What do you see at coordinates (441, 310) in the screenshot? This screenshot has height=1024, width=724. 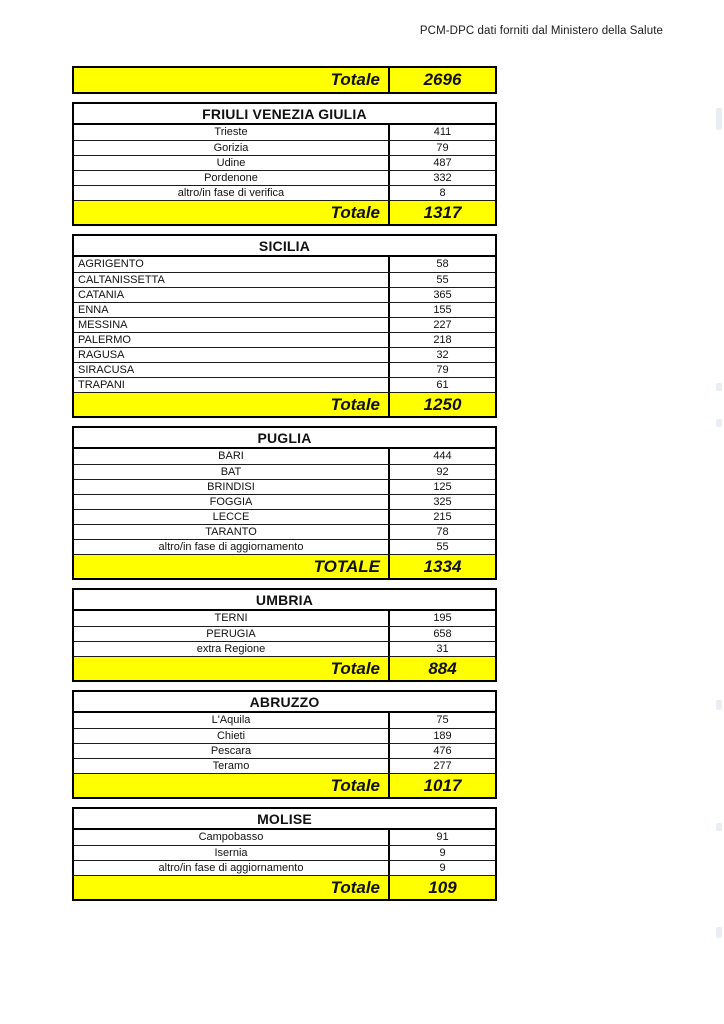 I see `row-value: 155` at bounding box center [441, 310].